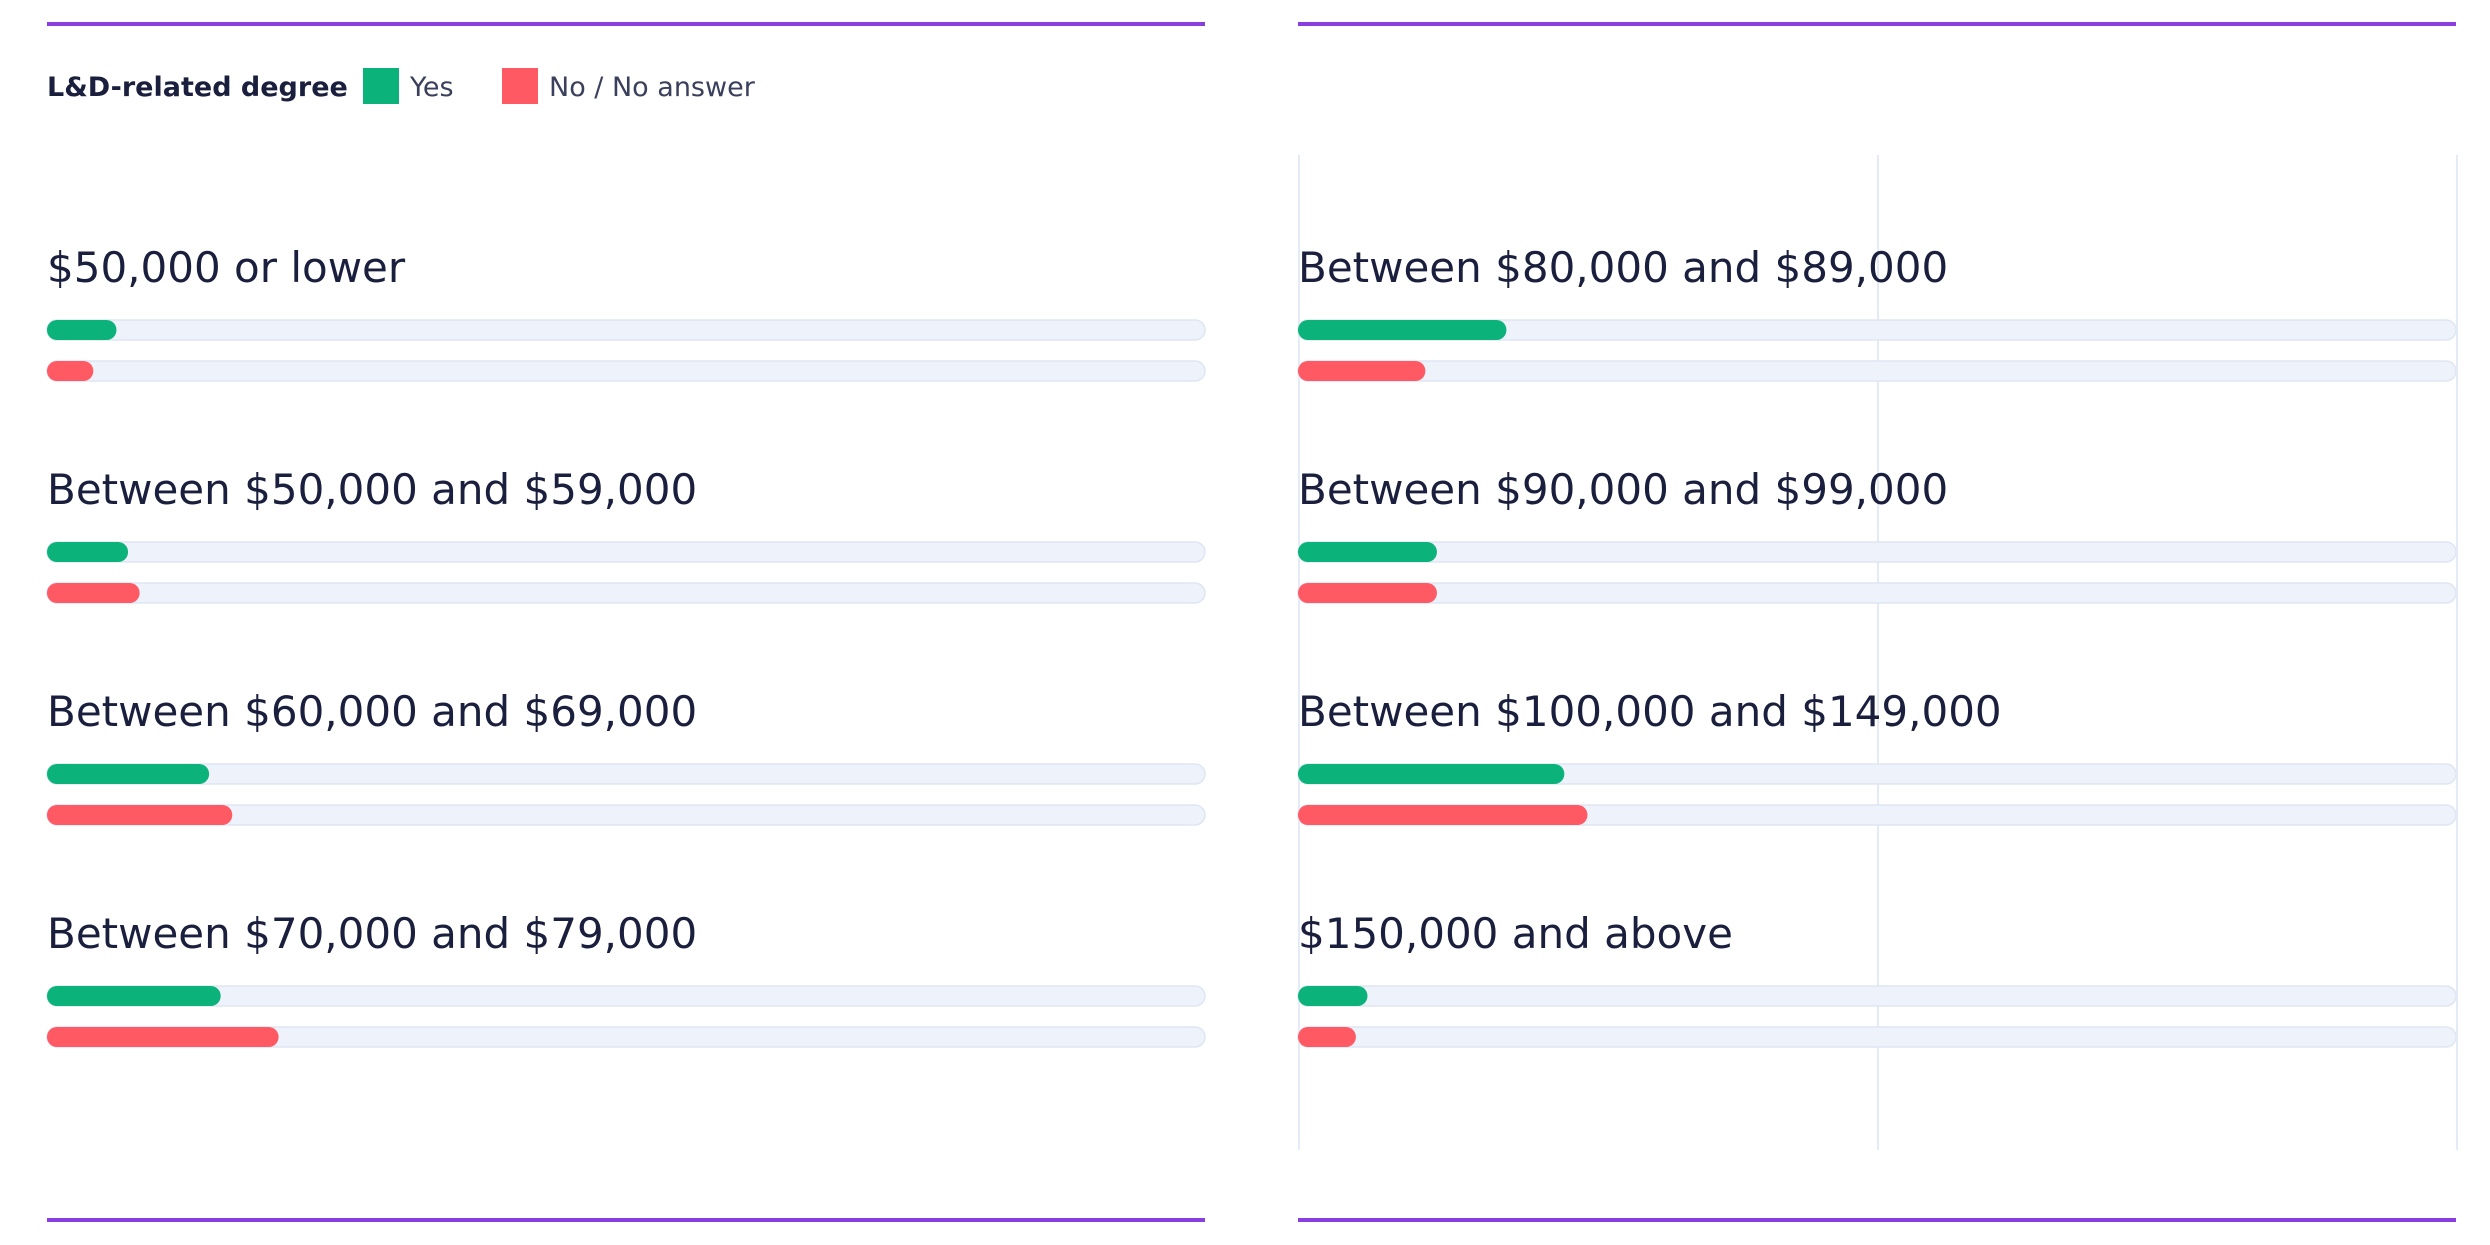  I want to click on legend-label-no: No / No answer, so click(652, 87).